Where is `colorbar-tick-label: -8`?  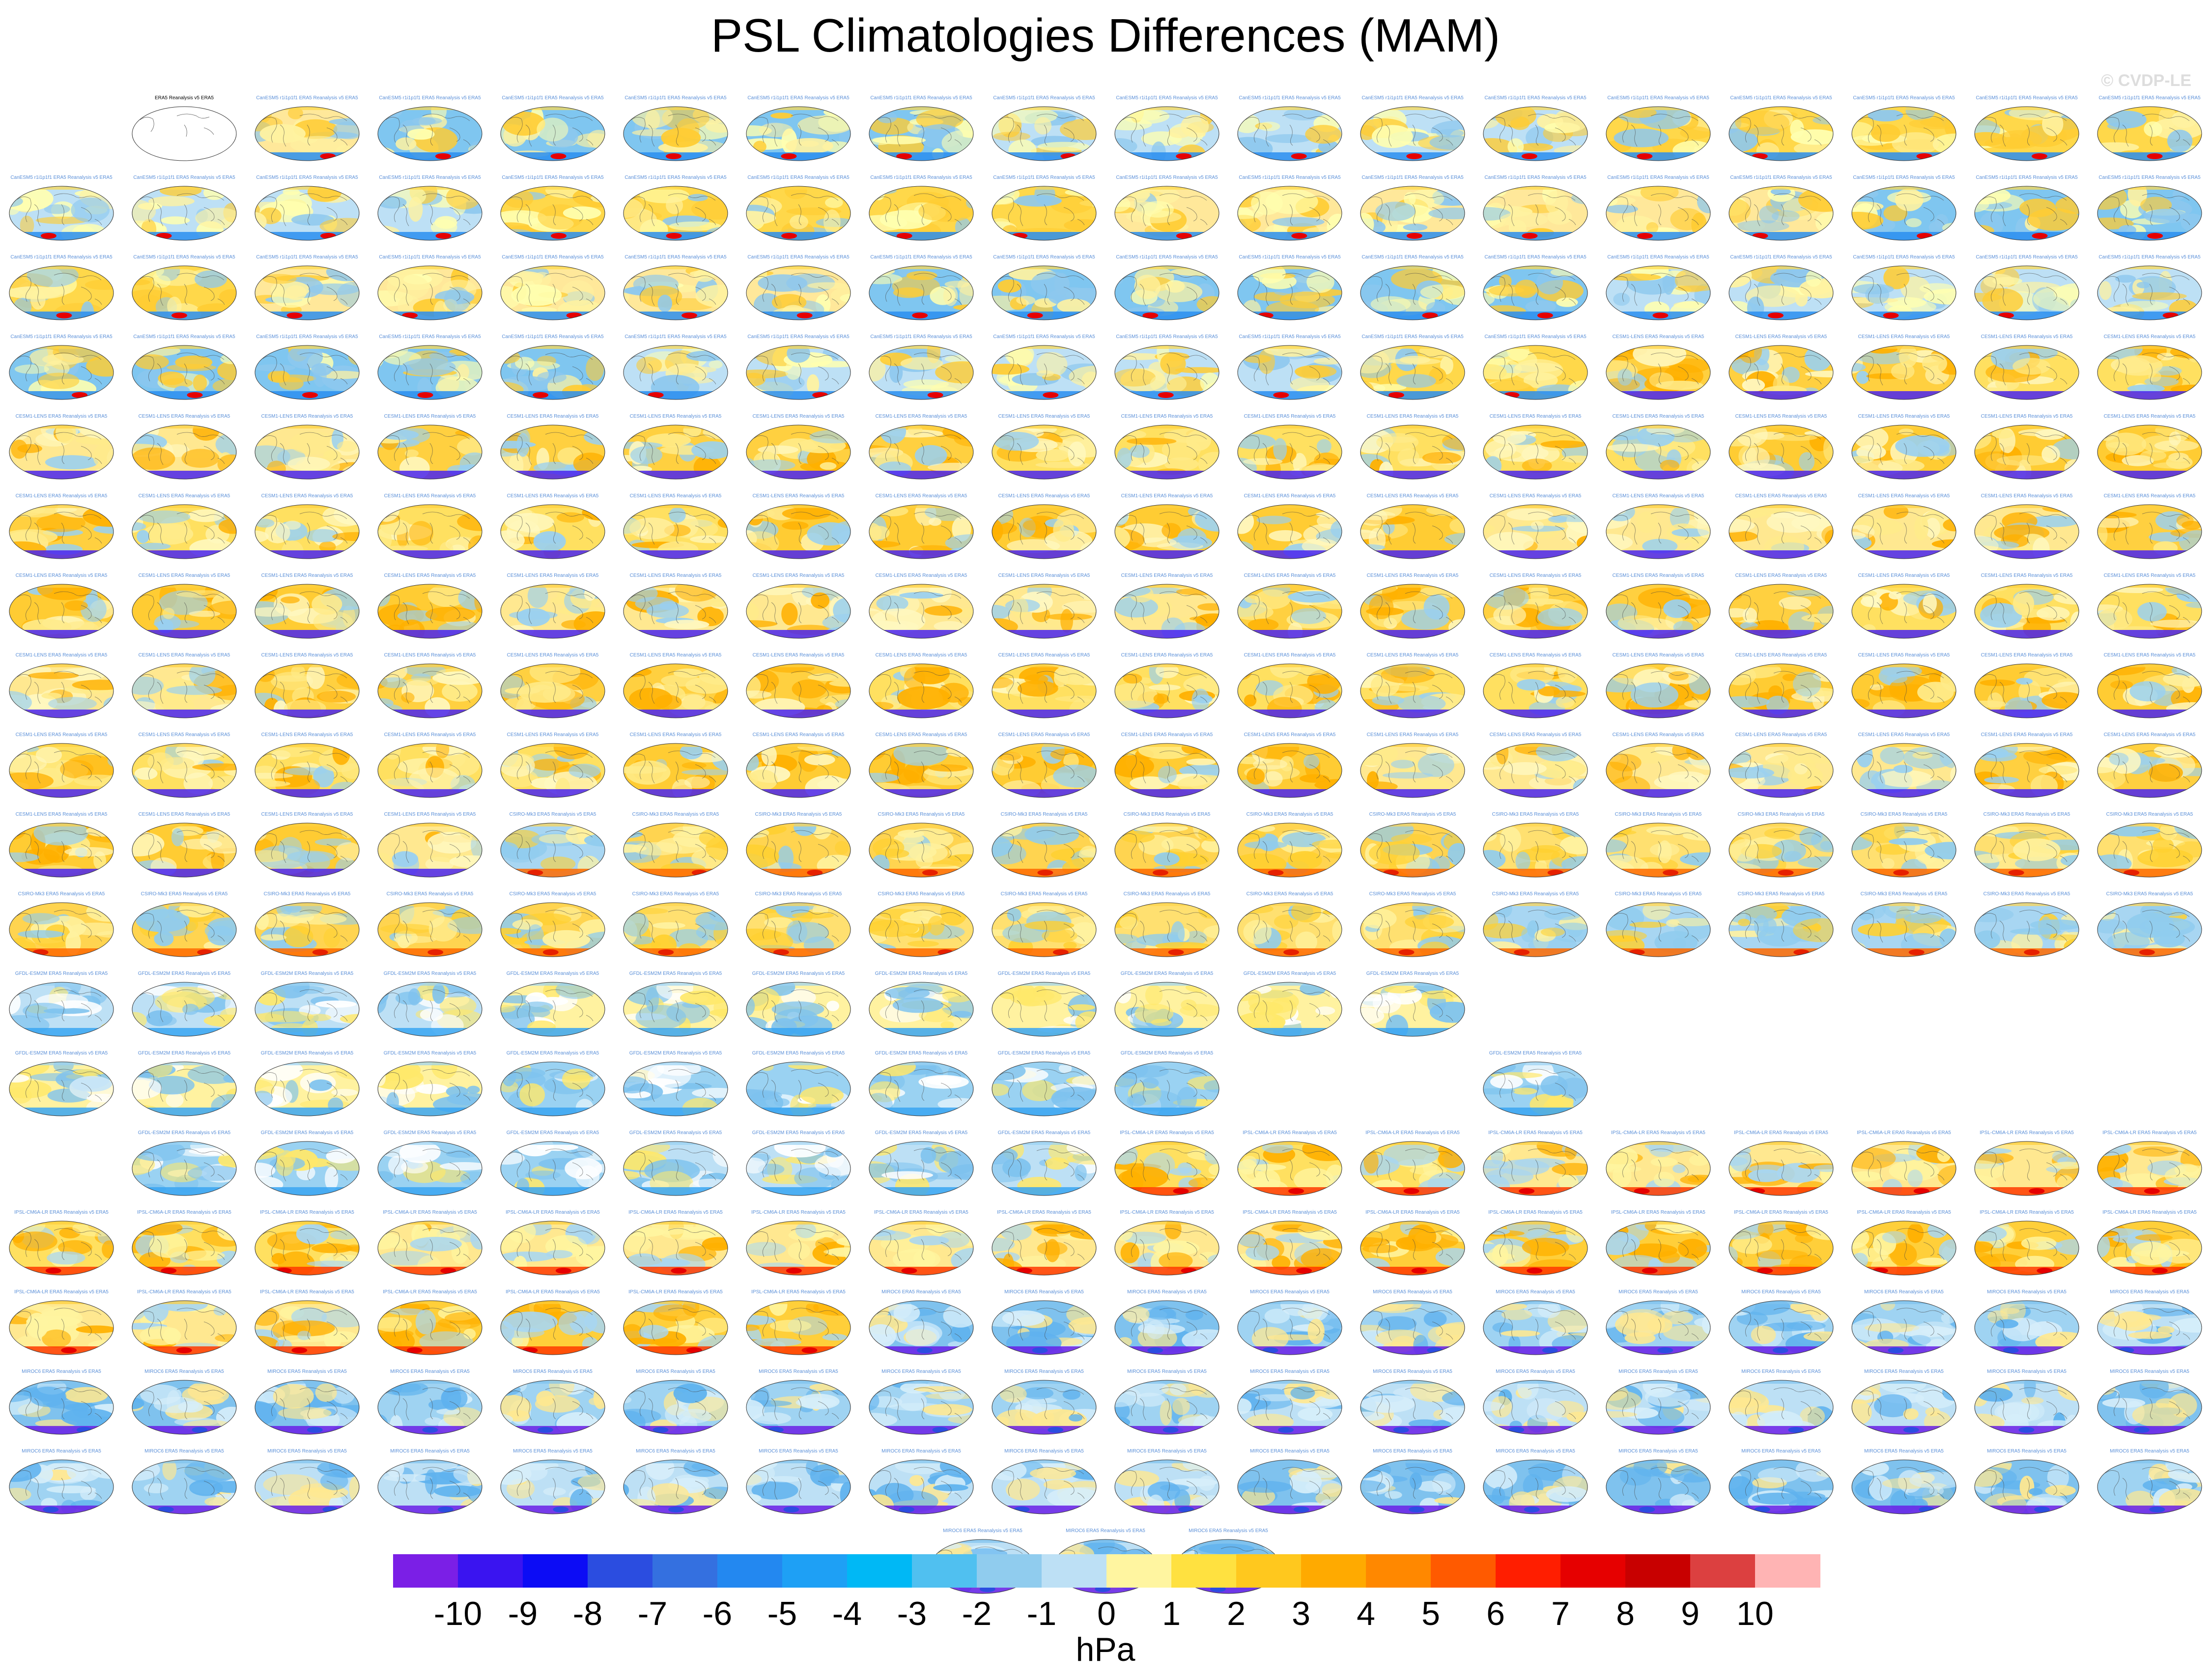
colorbar-tick-label: -8 is located at coordinates (587, 1614).